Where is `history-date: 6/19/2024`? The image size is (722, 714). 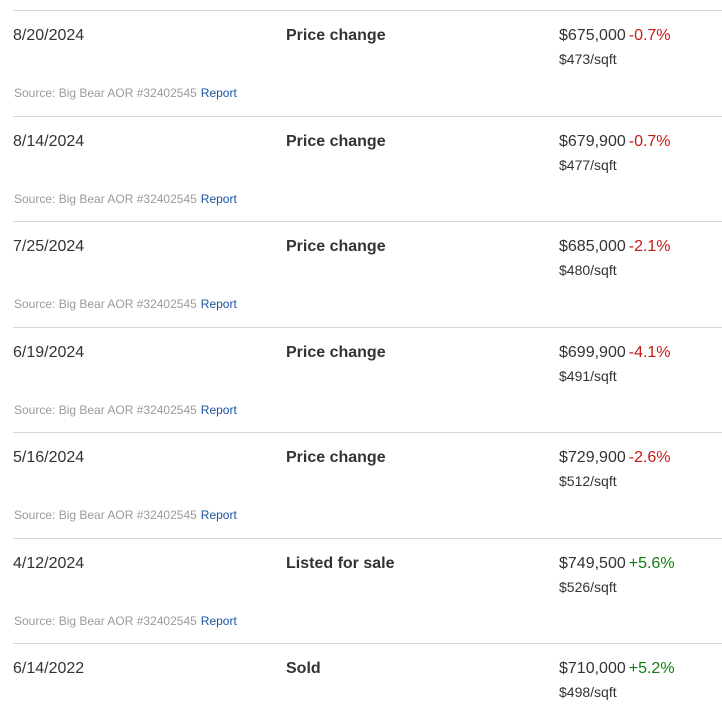 history-date: 6/19/2024 is located at coordinates (49, 352).